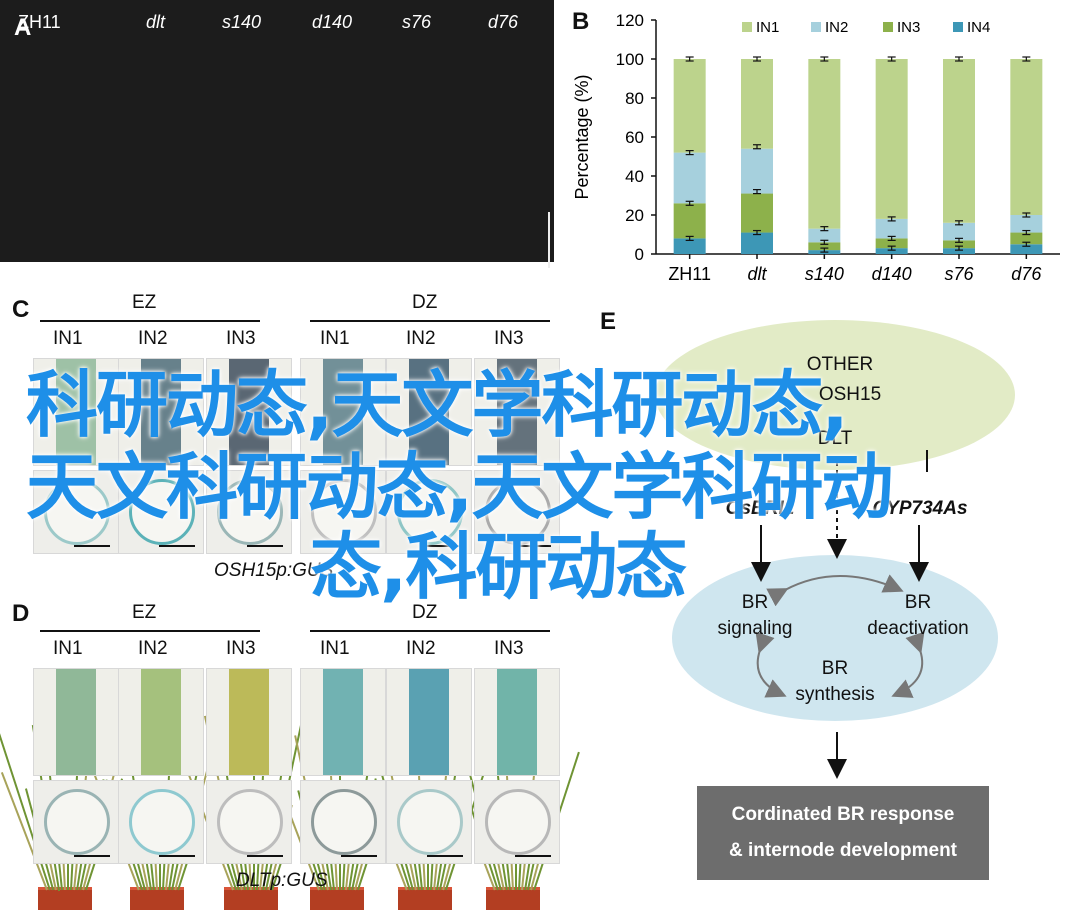 This screenshot has height=910, width=1072. Describe the element at coordinates (634, 98) in the screenshot. I see `y-tick-label: 80` at that location.